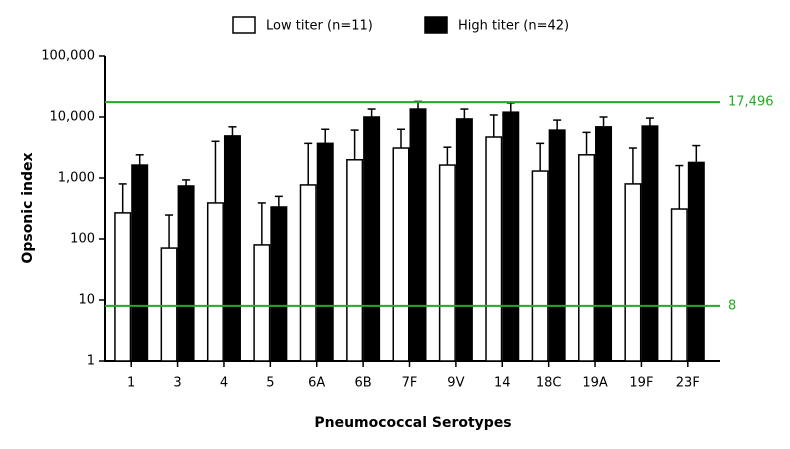  I want to click on x-axis-title: Pneumococcal Serotypes, so click(412, 423).